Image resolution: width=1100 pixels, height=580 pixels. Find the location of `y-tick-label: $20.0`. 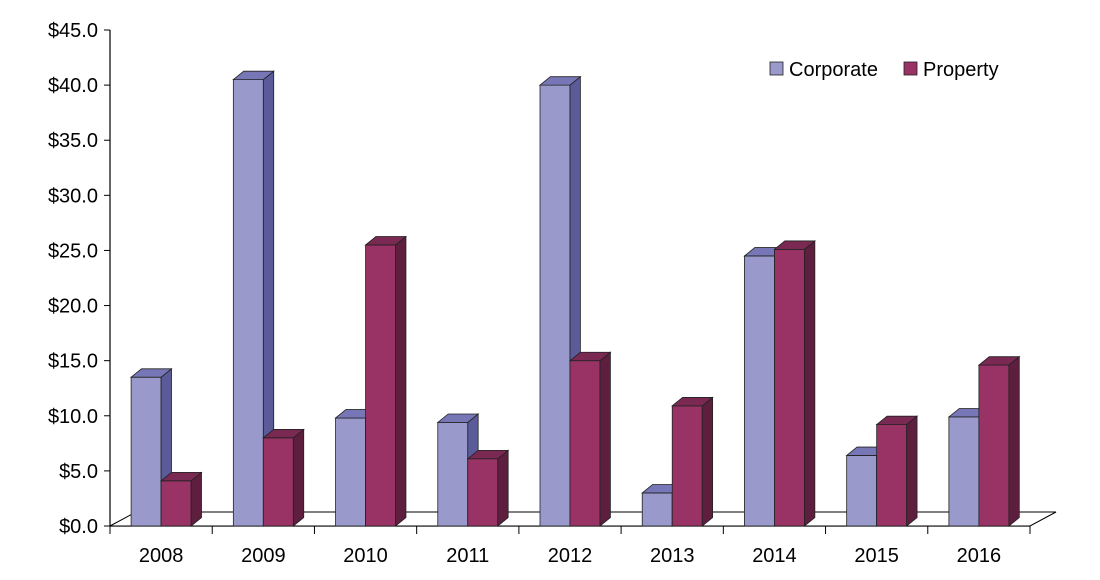

y-tick-label: $20.0 is located at coordinates (73, 307).